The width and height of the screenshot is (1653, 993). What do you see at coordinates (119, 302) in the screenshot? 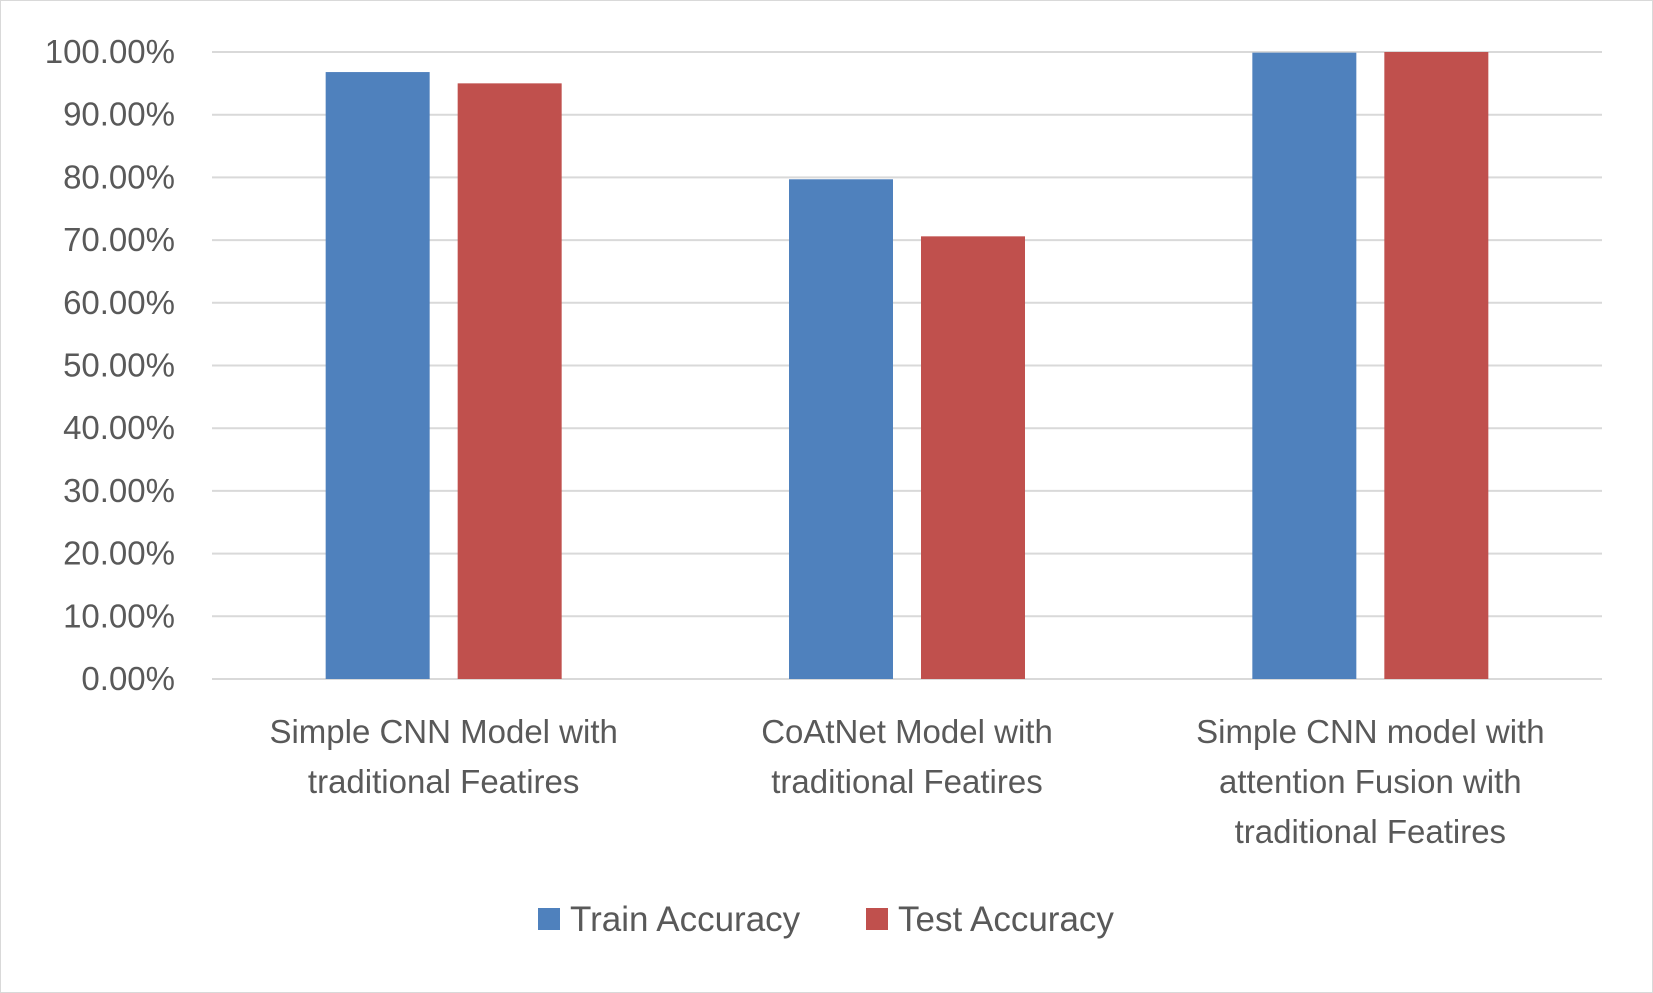
I see `y-tick-label: 60.00%` at bounding box center [119, 302].